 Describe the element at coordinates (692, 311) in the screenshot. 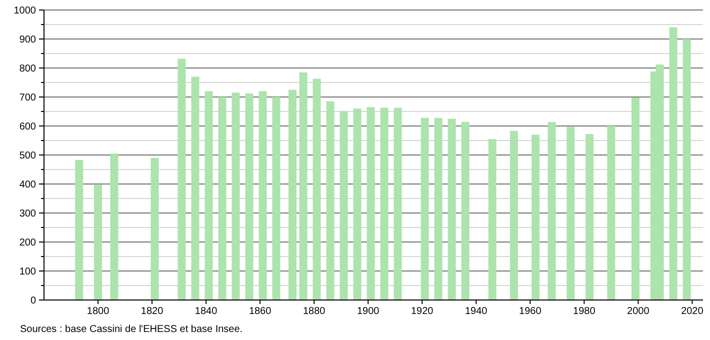

I see `x-tick-label: 2020` at that location.